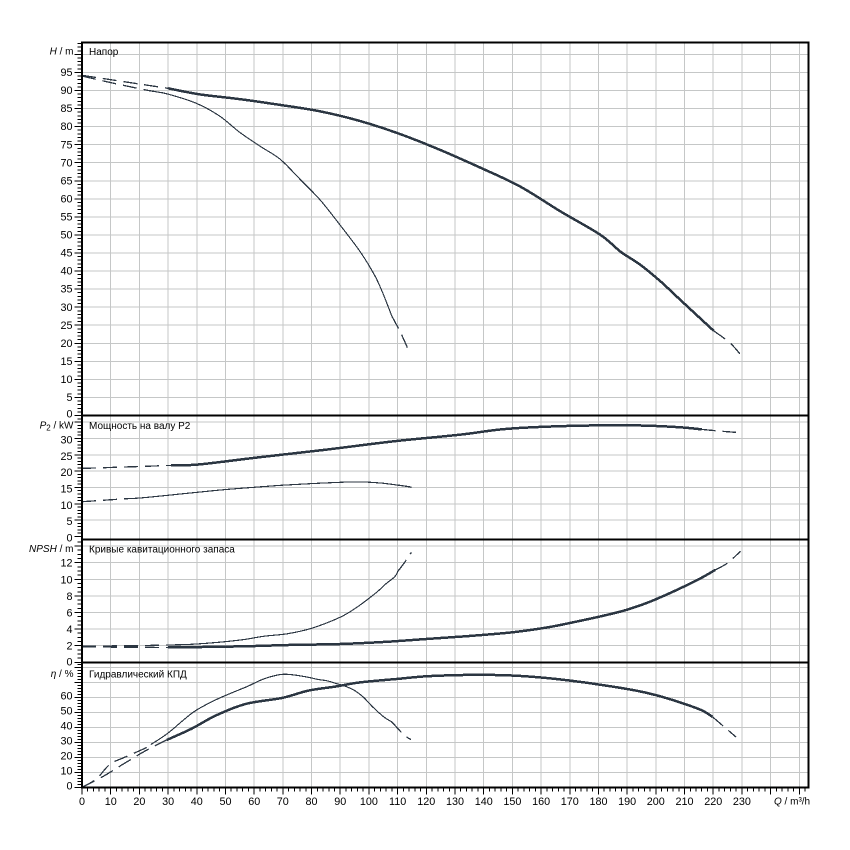 The width and height of the screenshot is (850, 850). Describe the element at coordinates (369, 802) in the screenshot. I see `svg-text: 100` at that location.